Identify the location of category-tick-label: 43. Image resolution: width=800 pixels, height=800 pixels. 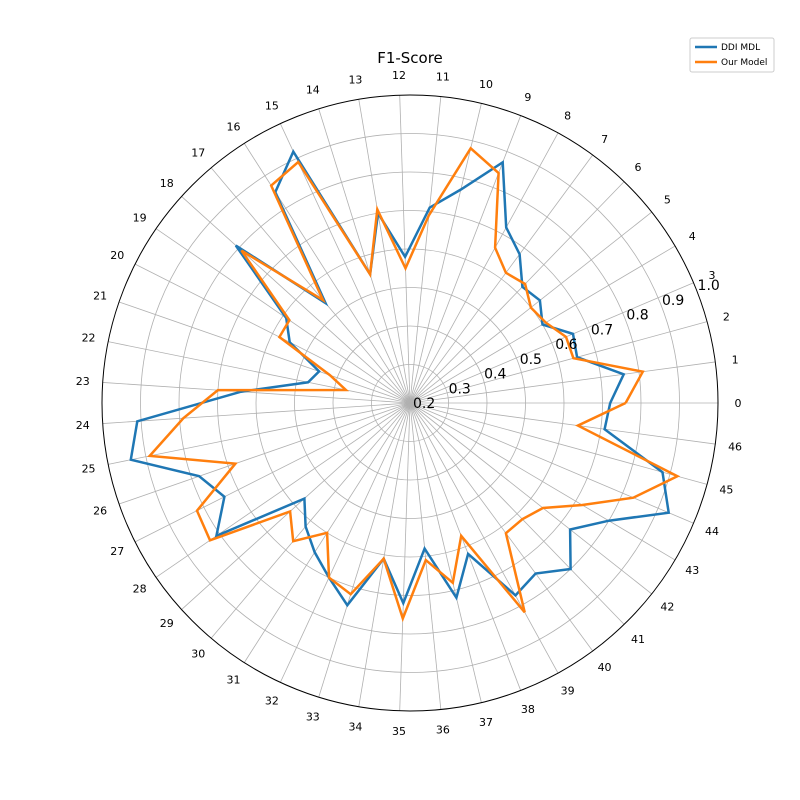
(692, 570).